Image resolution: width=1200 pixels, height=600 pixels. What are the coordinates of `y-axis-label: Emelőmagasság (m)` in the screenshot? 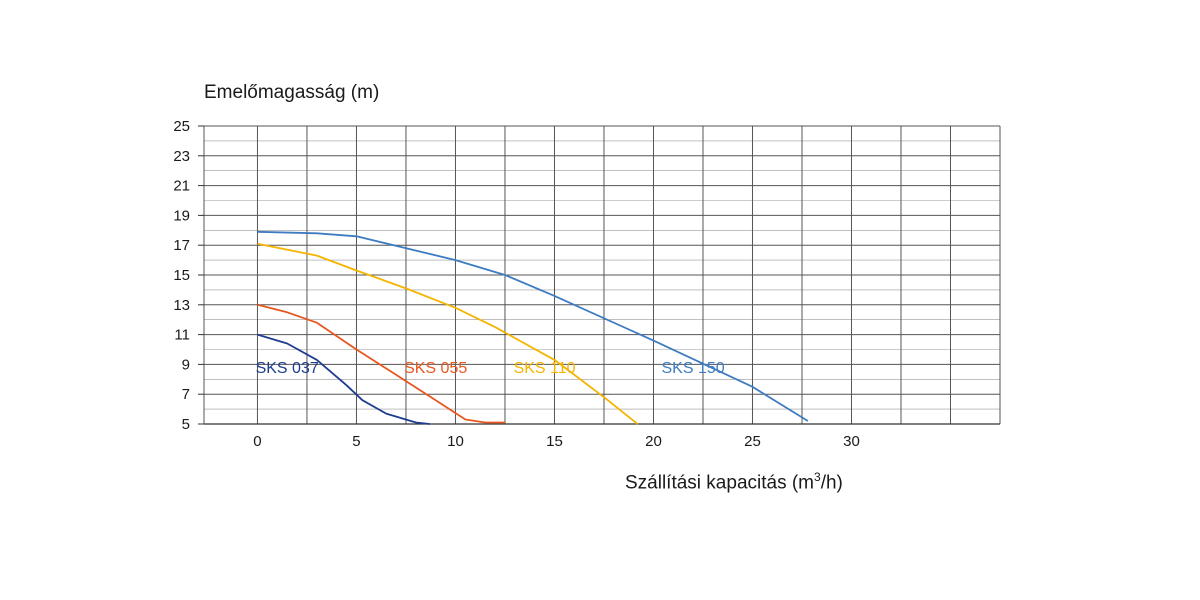 It's located at (292, 92).